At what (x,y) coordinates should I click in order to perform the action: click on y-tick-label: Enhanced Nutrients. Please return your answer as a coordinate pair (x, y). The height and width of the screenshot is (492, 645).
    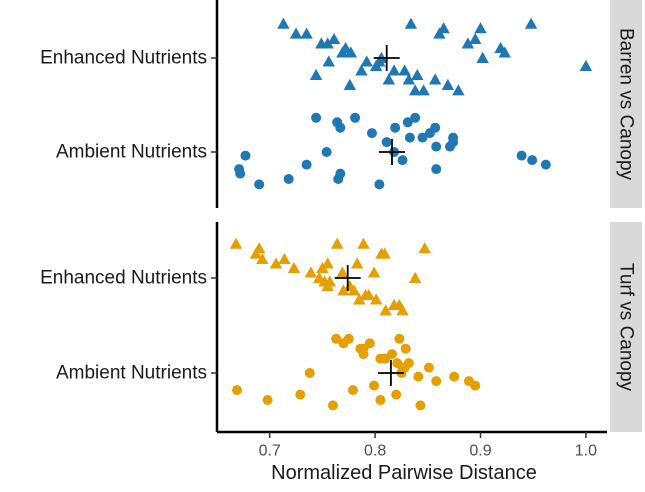
    Looking at the image, I should click on (123, 278).